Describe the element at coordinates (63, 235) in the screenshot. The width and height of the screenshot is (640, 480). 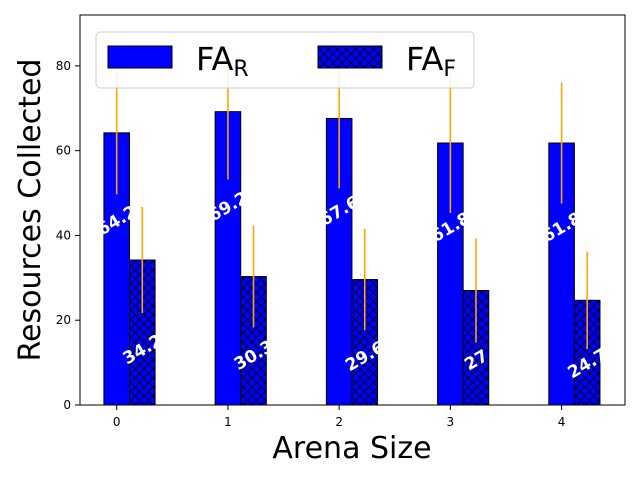
I see `y-tick-label-40: 40` at that location.